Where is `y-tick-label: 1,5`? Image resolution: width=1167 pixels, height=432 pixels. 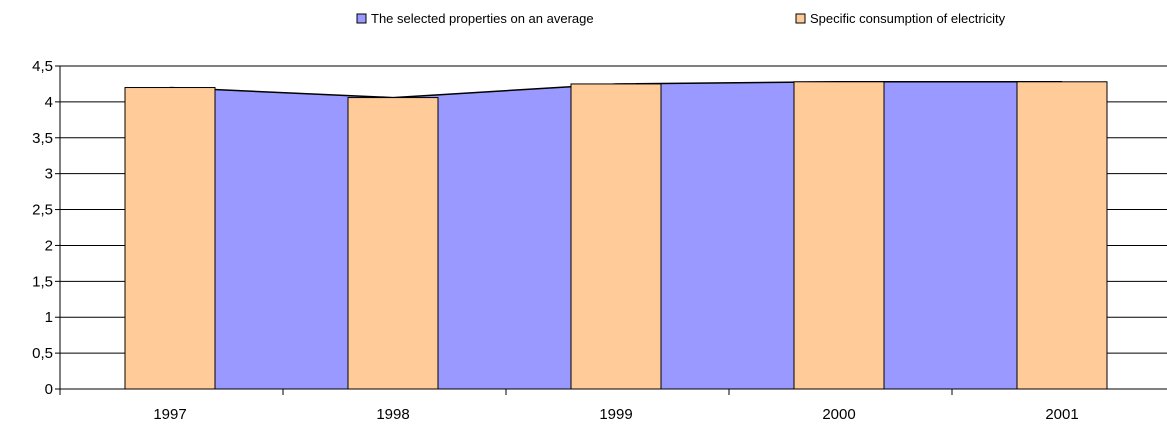 y-tick-label: 1,5 is located at coordinates (42, 281).